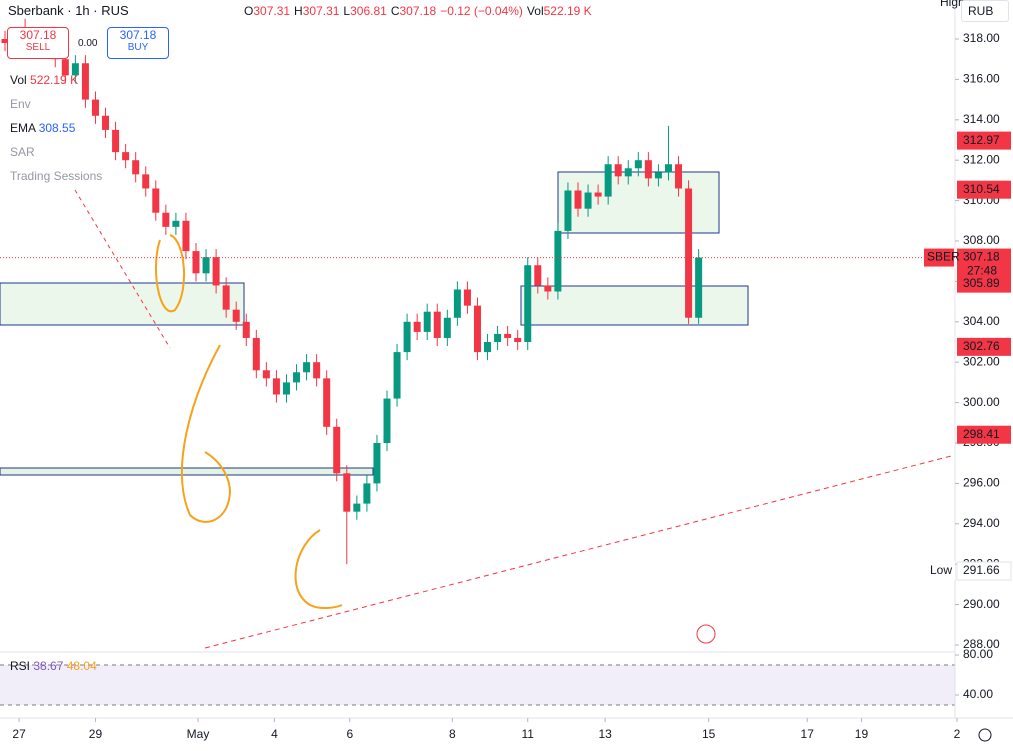  Describe the element at coordinates (981, 644) in the screenshot. I see `y-tick-label: 288.00` at that location.